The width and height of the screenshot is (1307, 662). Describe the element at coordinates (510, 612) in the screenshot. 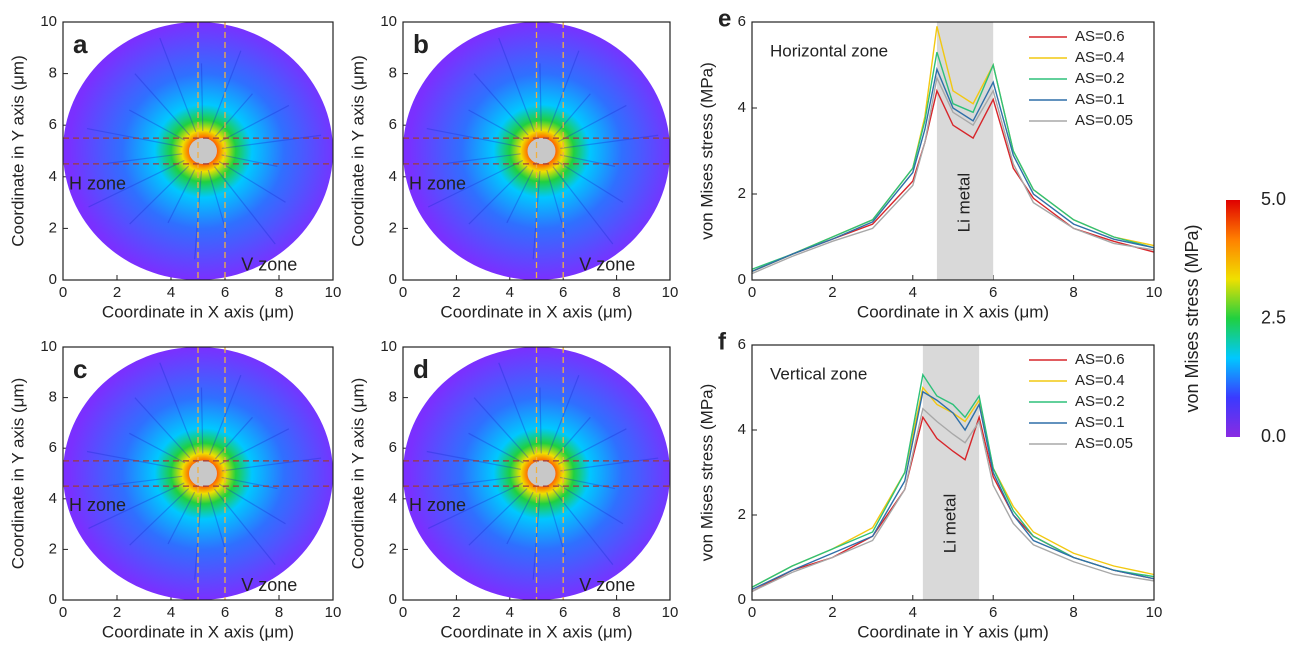

I see `x-tick-label: 4` at that location.